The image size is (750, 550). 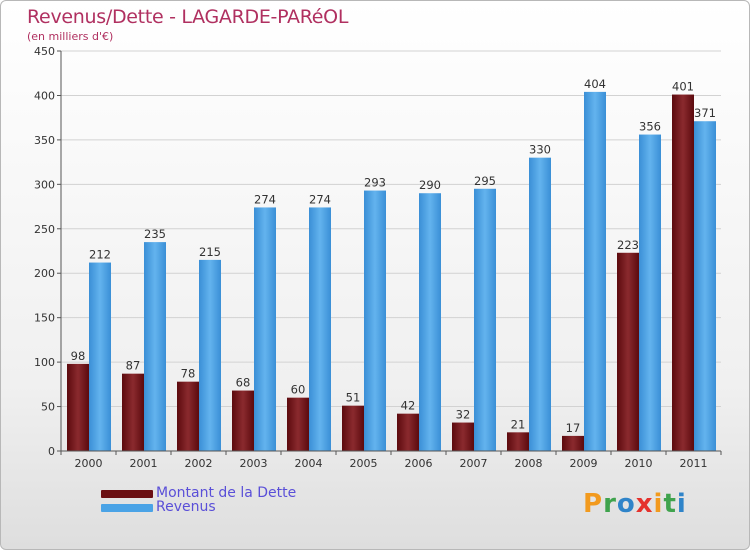 What do you see at coordinates (51, 451) in the screenshot?
I see `y-tick-label: 0` at bounding box center [51, 451].